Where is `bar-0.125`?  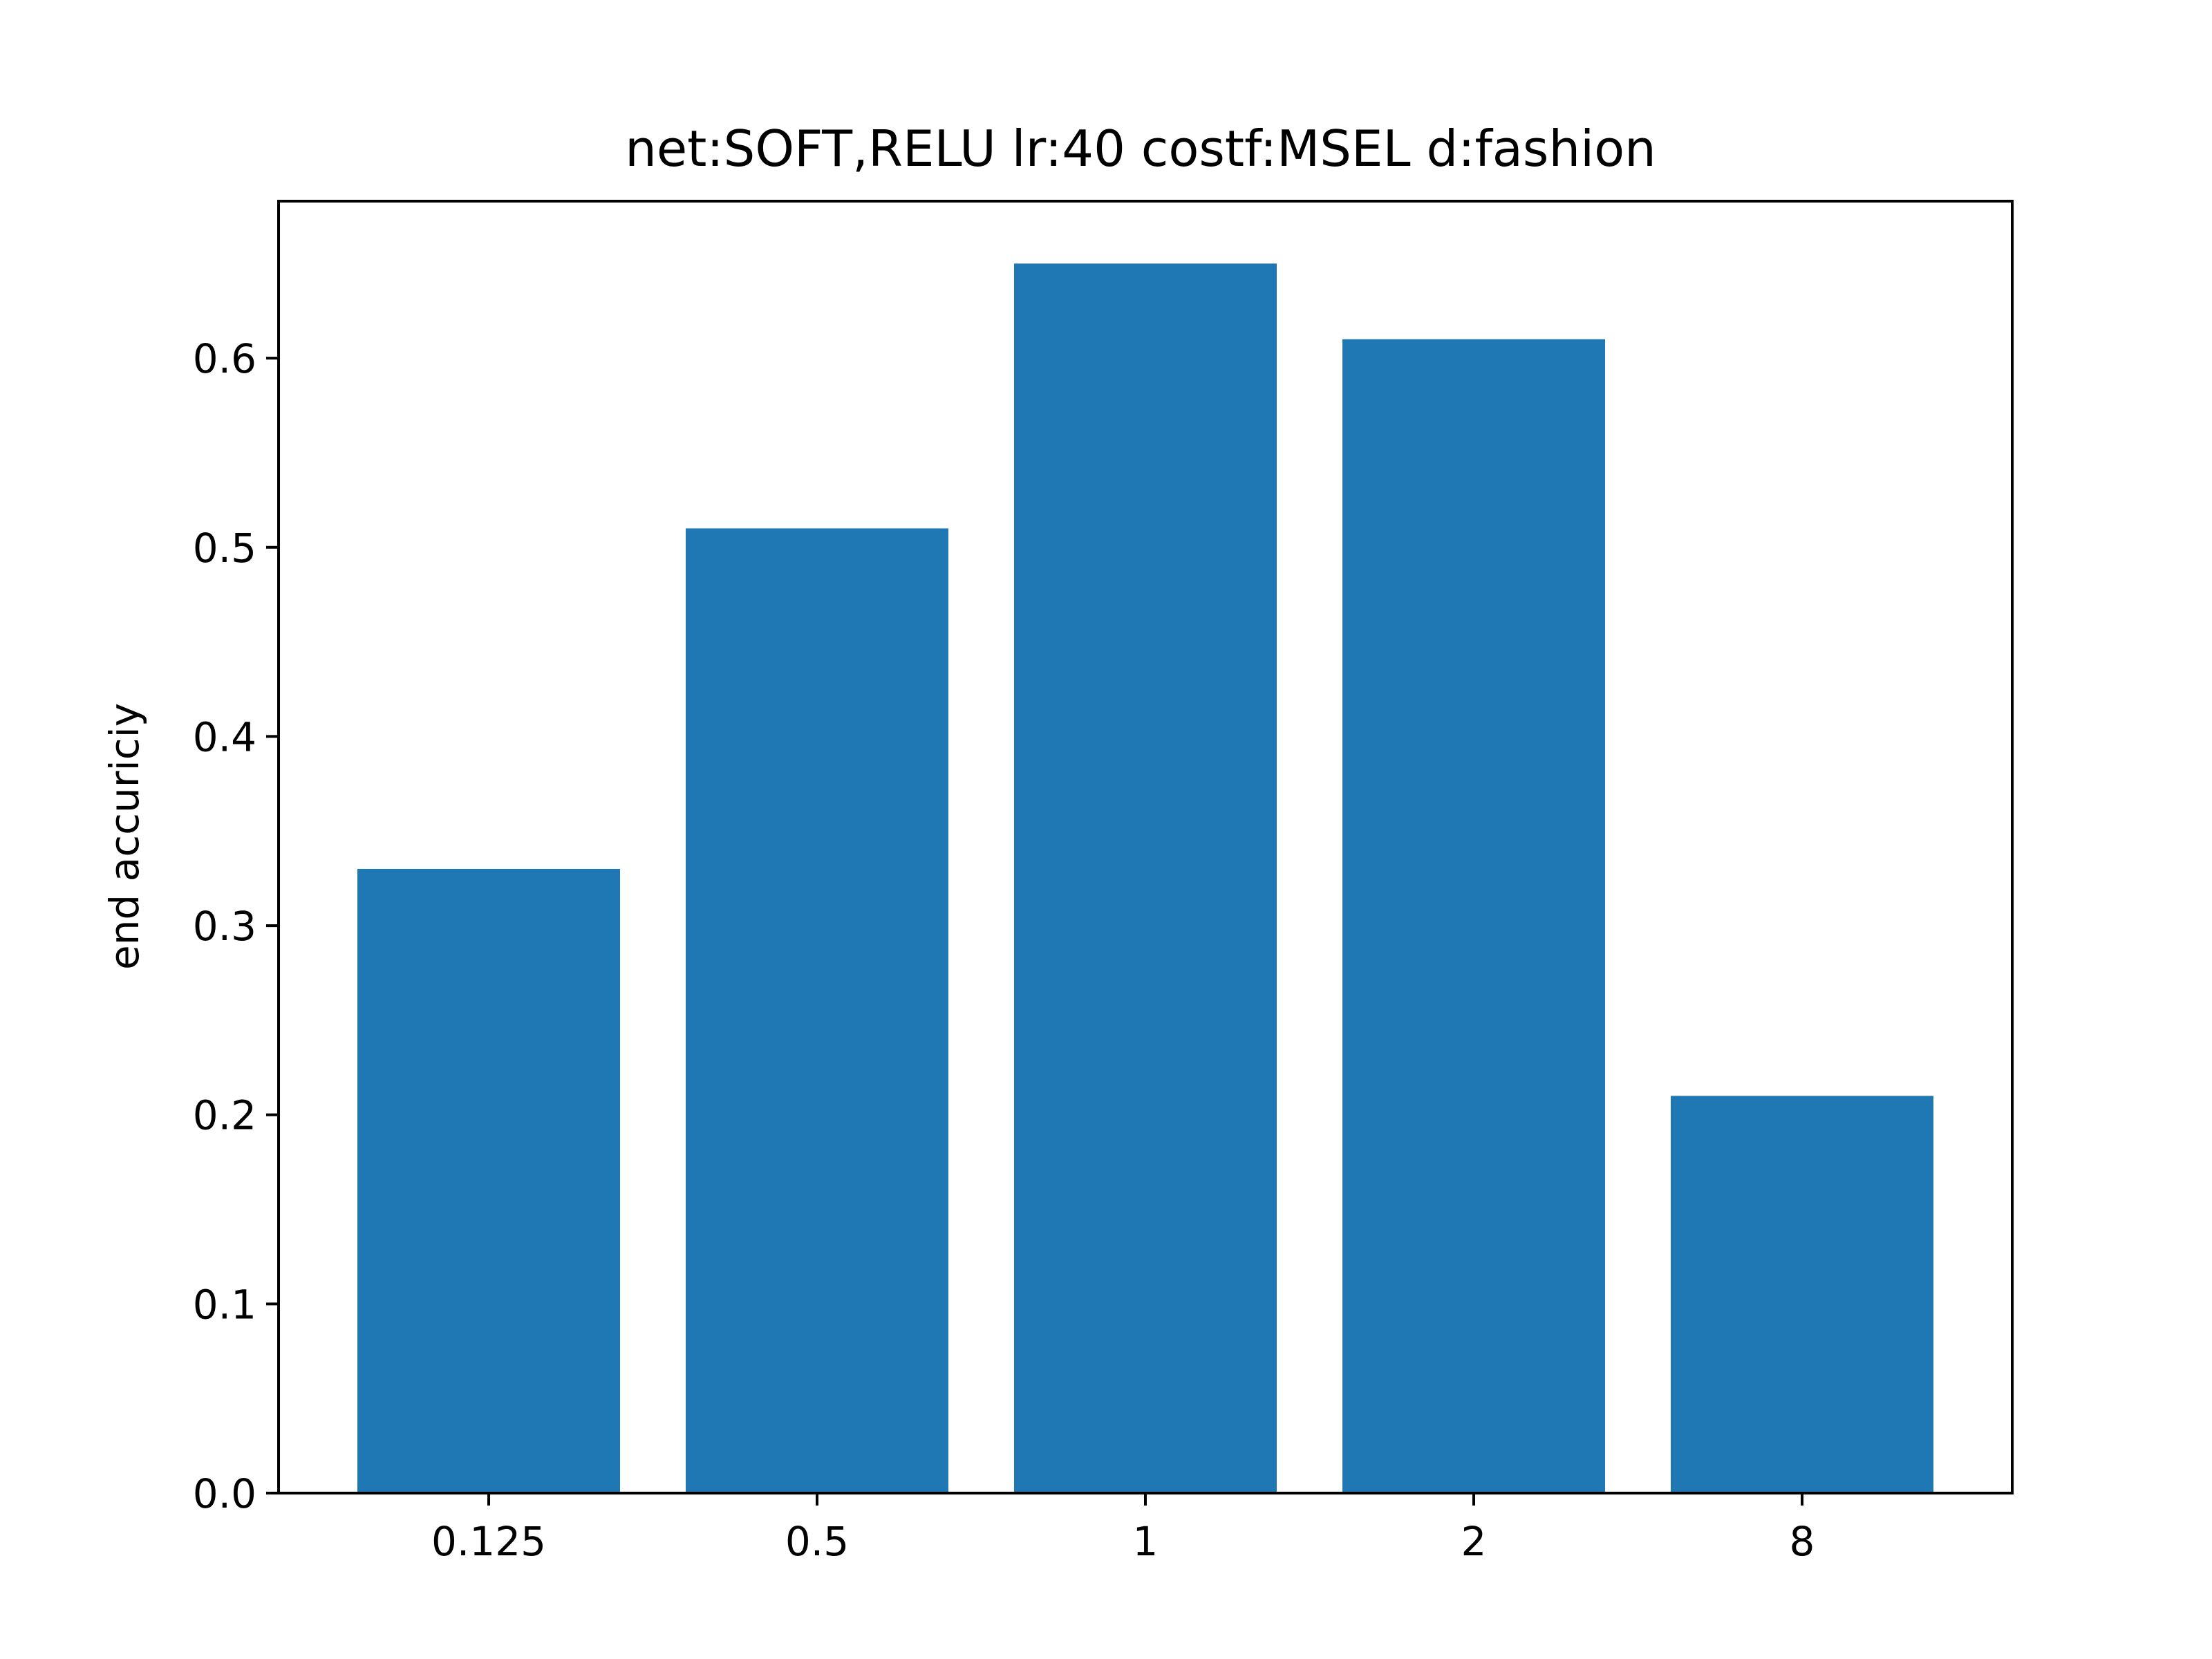
bar-0.125 is located at coordinates (488, 1180).